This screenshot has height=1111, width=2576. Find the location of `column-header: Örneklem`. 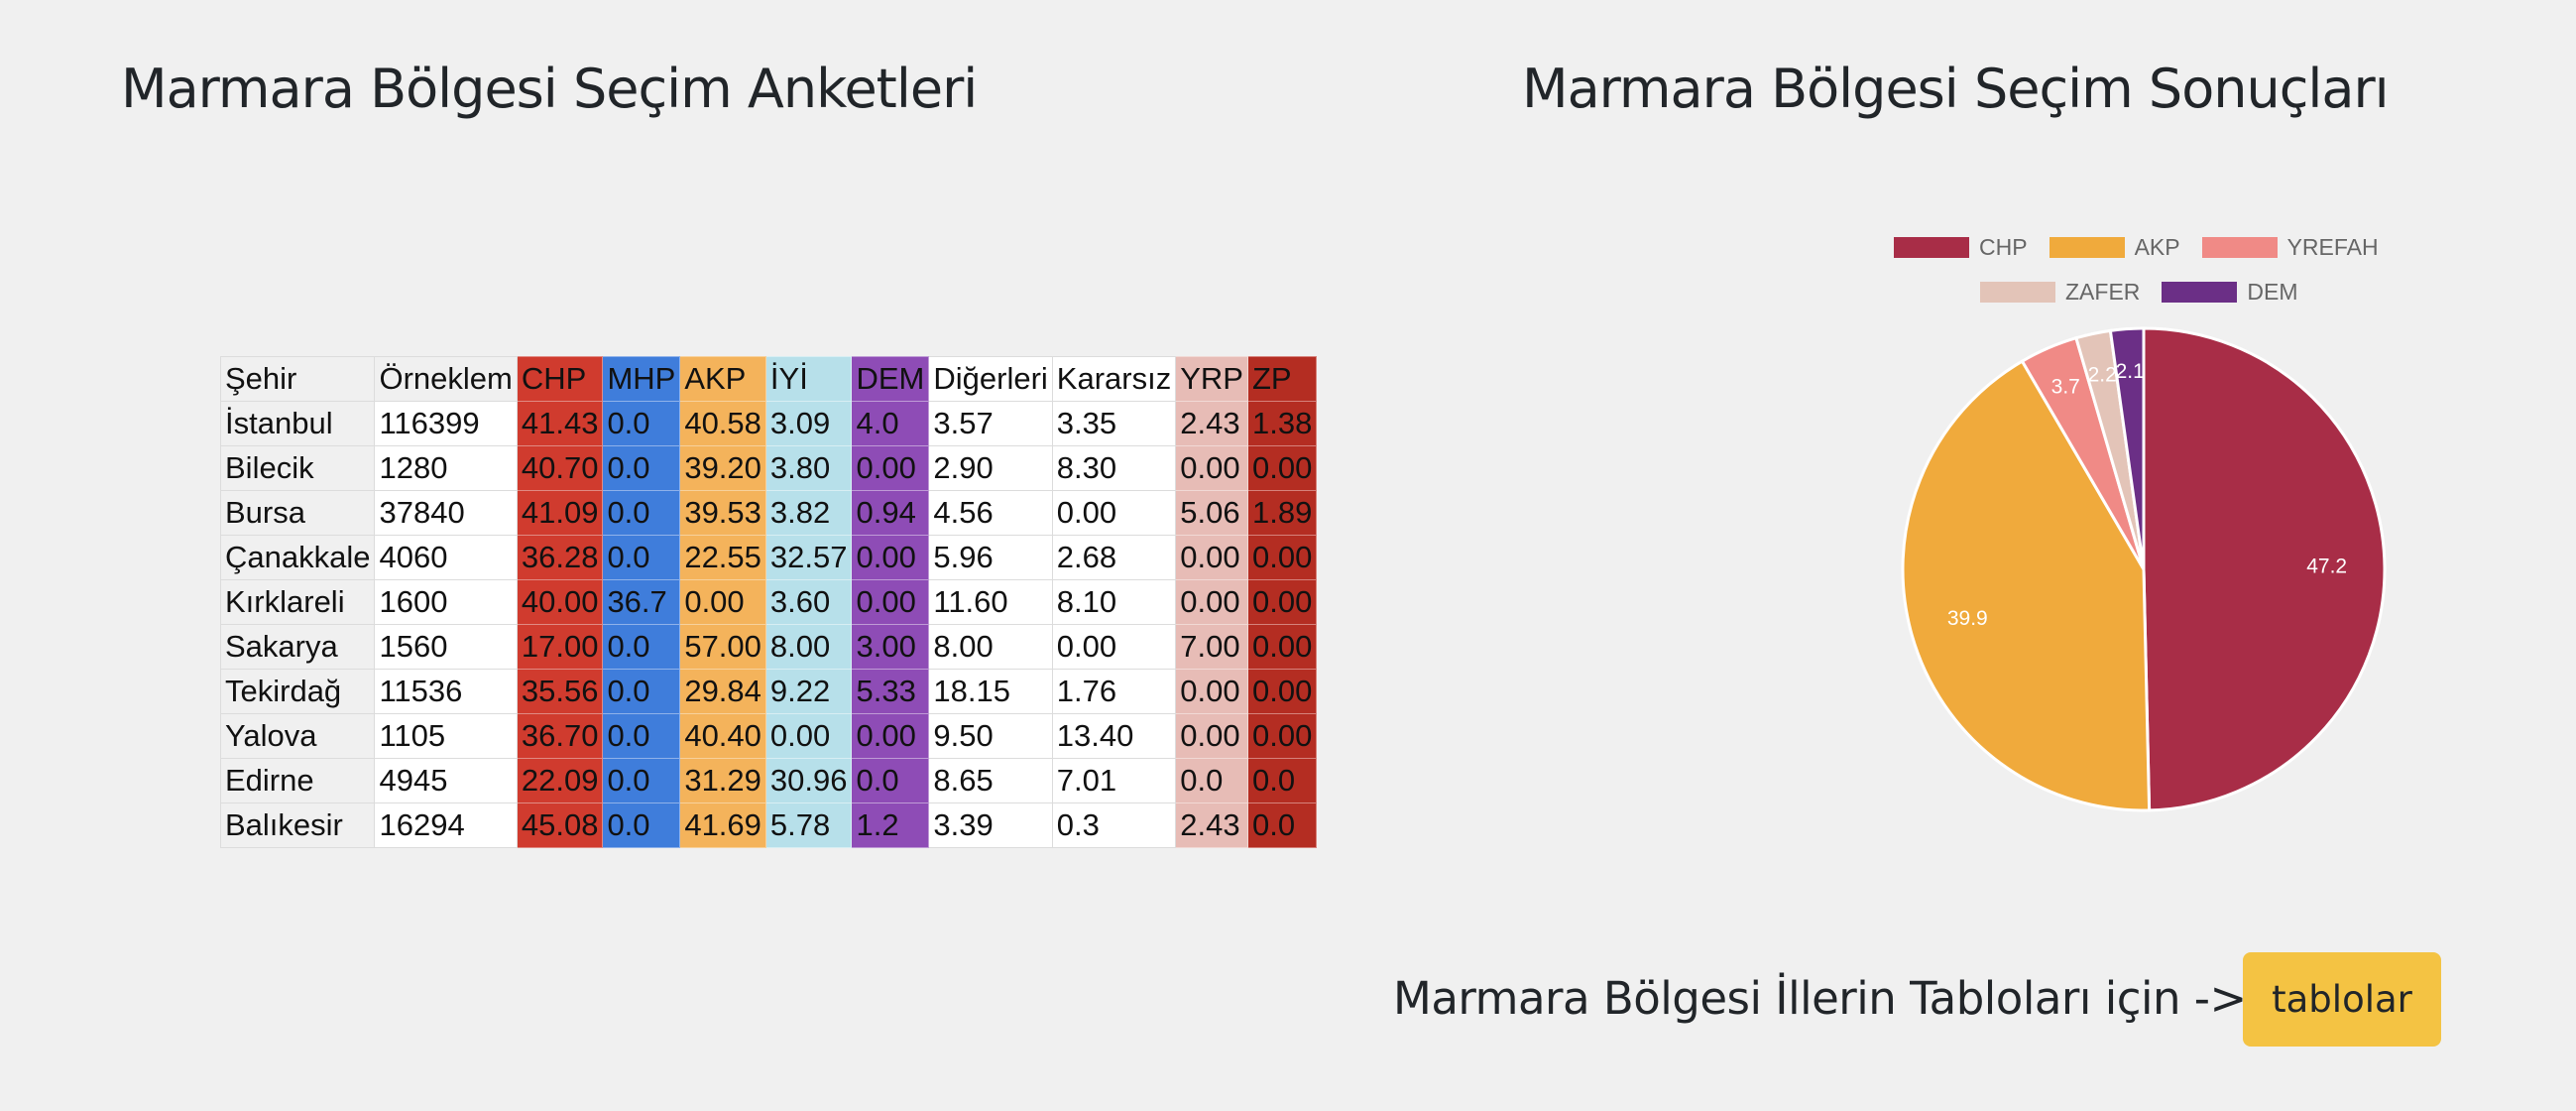

column-header: Örneklem is located at coordinates (446, 379).